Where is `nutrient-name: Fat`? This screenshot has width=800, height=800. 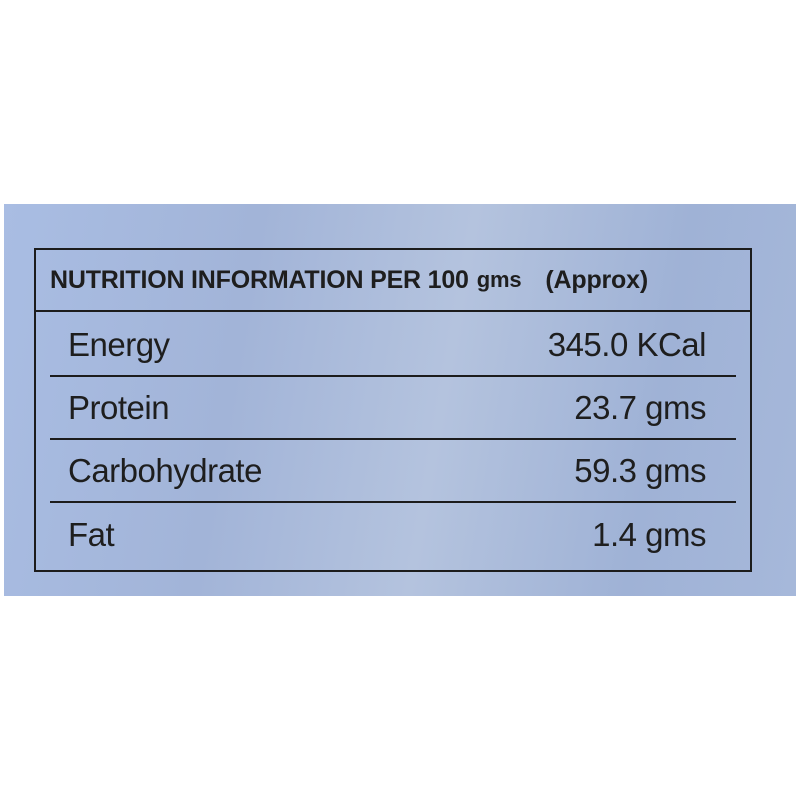
nutrient-name: Fat is located at coordinates (91, 534).